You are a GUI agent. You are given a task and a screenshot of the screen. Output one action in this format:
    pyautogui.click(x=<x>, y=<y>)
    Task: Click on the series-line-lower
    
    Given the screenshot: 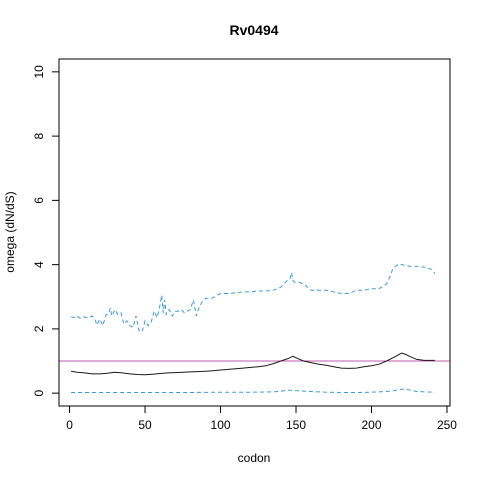 What is the action you would take?
    pyautogui.click(x=253, y=390)
    